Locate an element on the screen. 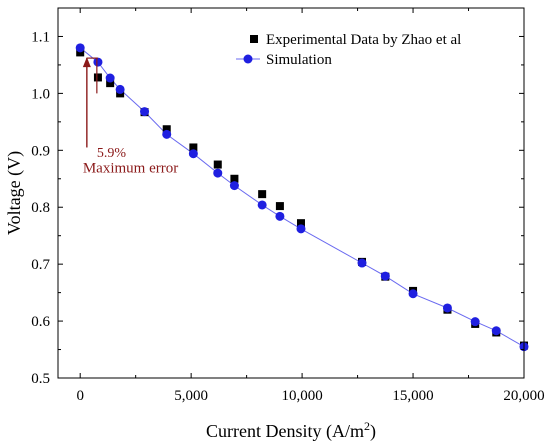 This screenshot has width=550, height=446. x-tick-label: 5,000 is located at coordinates (191, 396).